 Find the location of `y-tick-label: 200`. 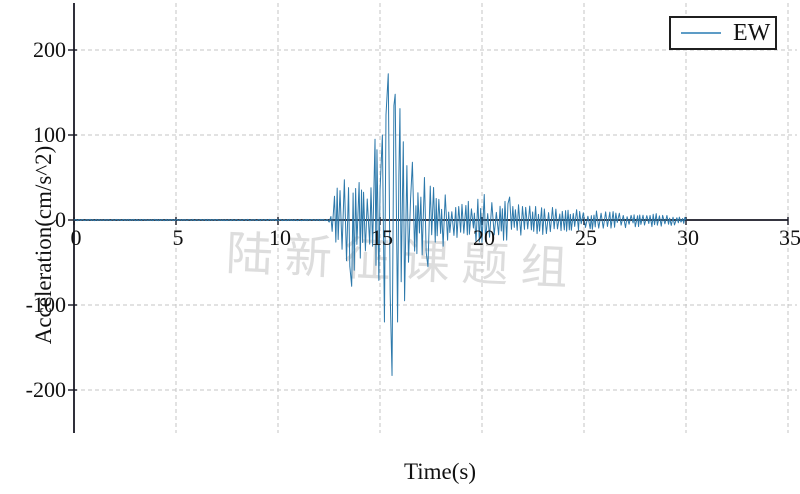

y-tick-label: 200 is located at coordinates (49, 49).